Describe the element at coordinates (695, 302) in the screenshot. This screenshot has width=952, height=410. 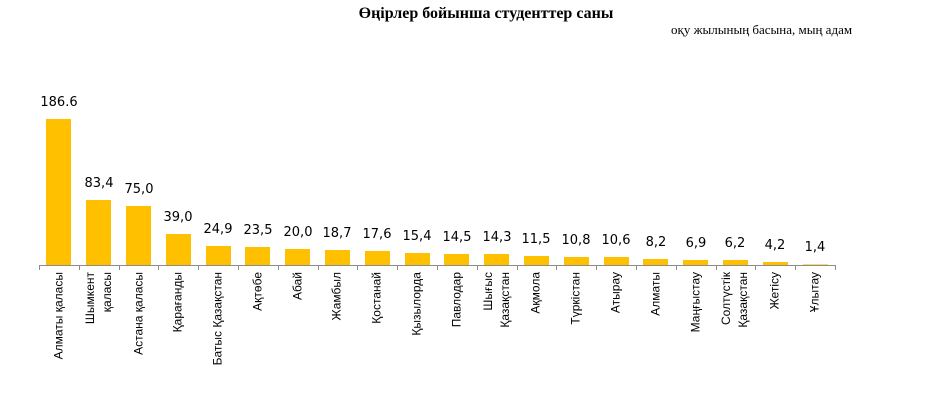
I see `x-axis-category-label: Маңғыстау` at that location.